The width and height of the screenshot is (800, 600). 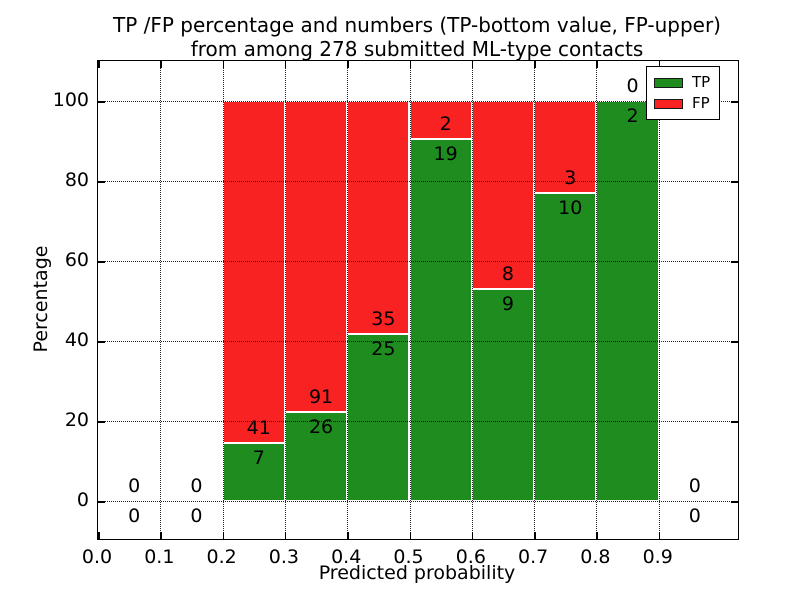 What do you see at coordinates (533, 557) in the screenshot?
I see `x-tick-label: 0.7` at bounding box center [533, 557].